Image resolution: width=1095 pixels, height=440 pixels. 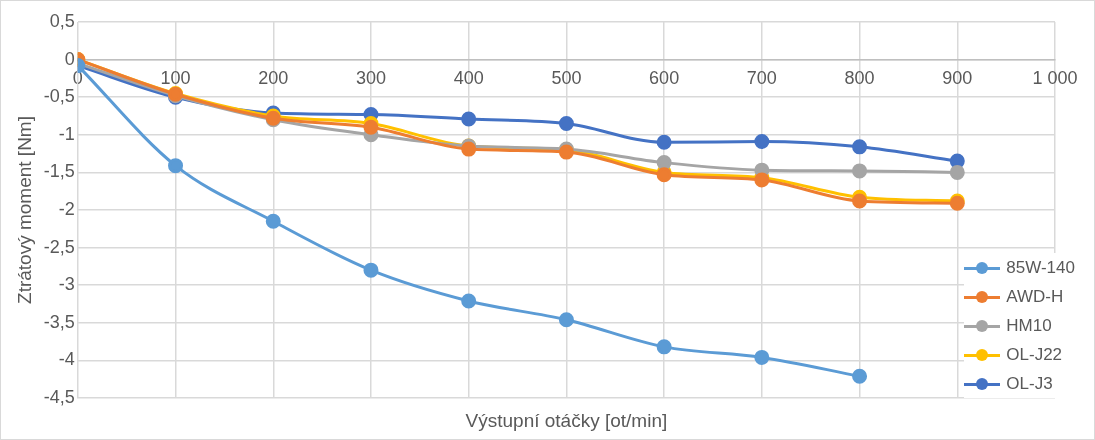 What do you see at coordinates (566, 421) in the screenshot?
I see `x-axis-title: Výstupní otáčky [ot/min]` at bounding box center [566, 421].